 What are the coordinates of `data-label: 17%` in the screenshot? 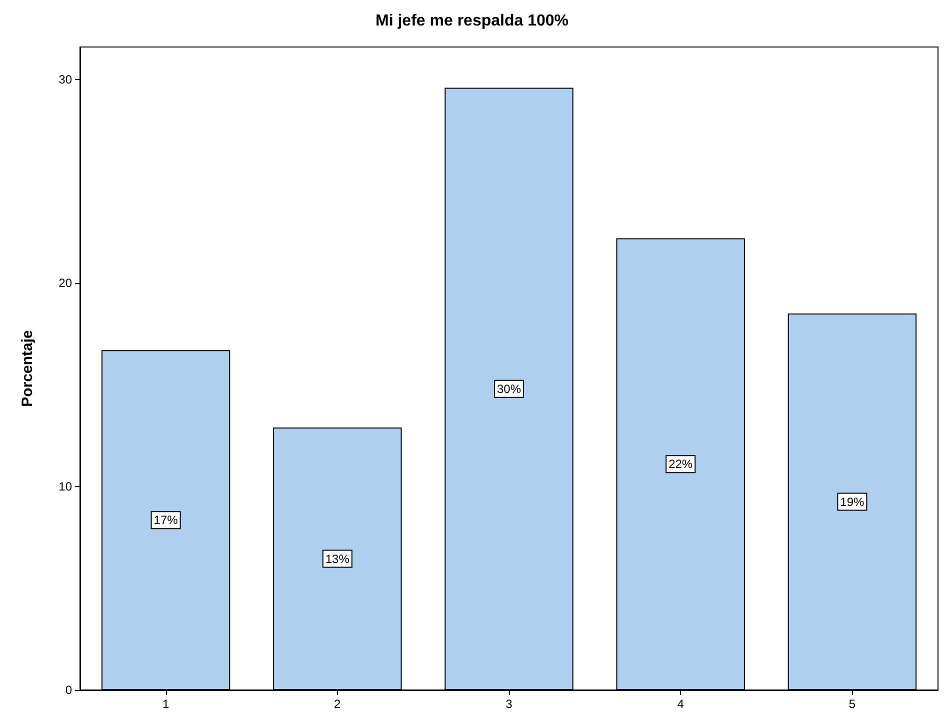 It's located at (166, 520).